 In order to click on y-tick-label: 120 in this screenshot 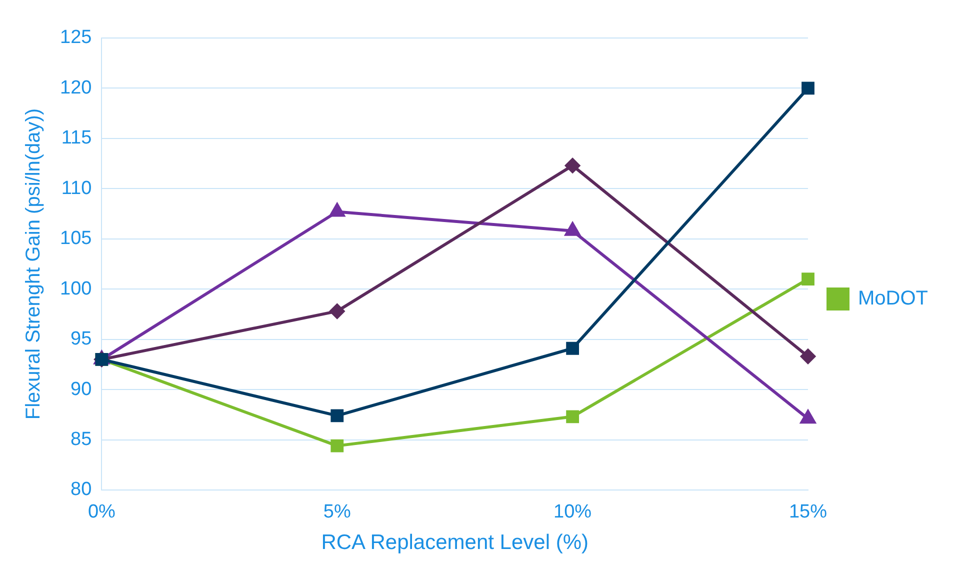, I will do `click(76, 87)`.